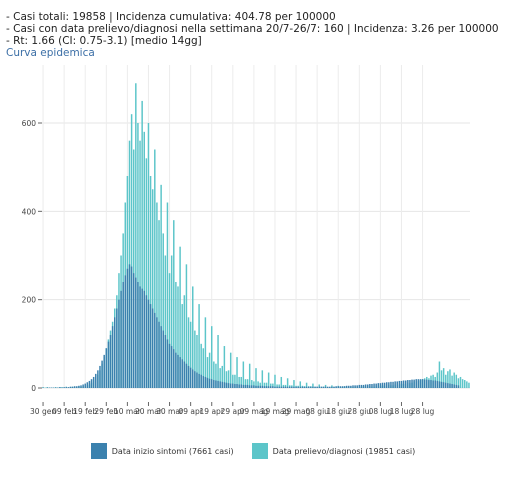 The width and height of the screenshot is (506, 477). What do you see at coordinates (317, 411) in the screenshot?
I see `x-tick-label: 08 giu` at bounding box center [317, 411].